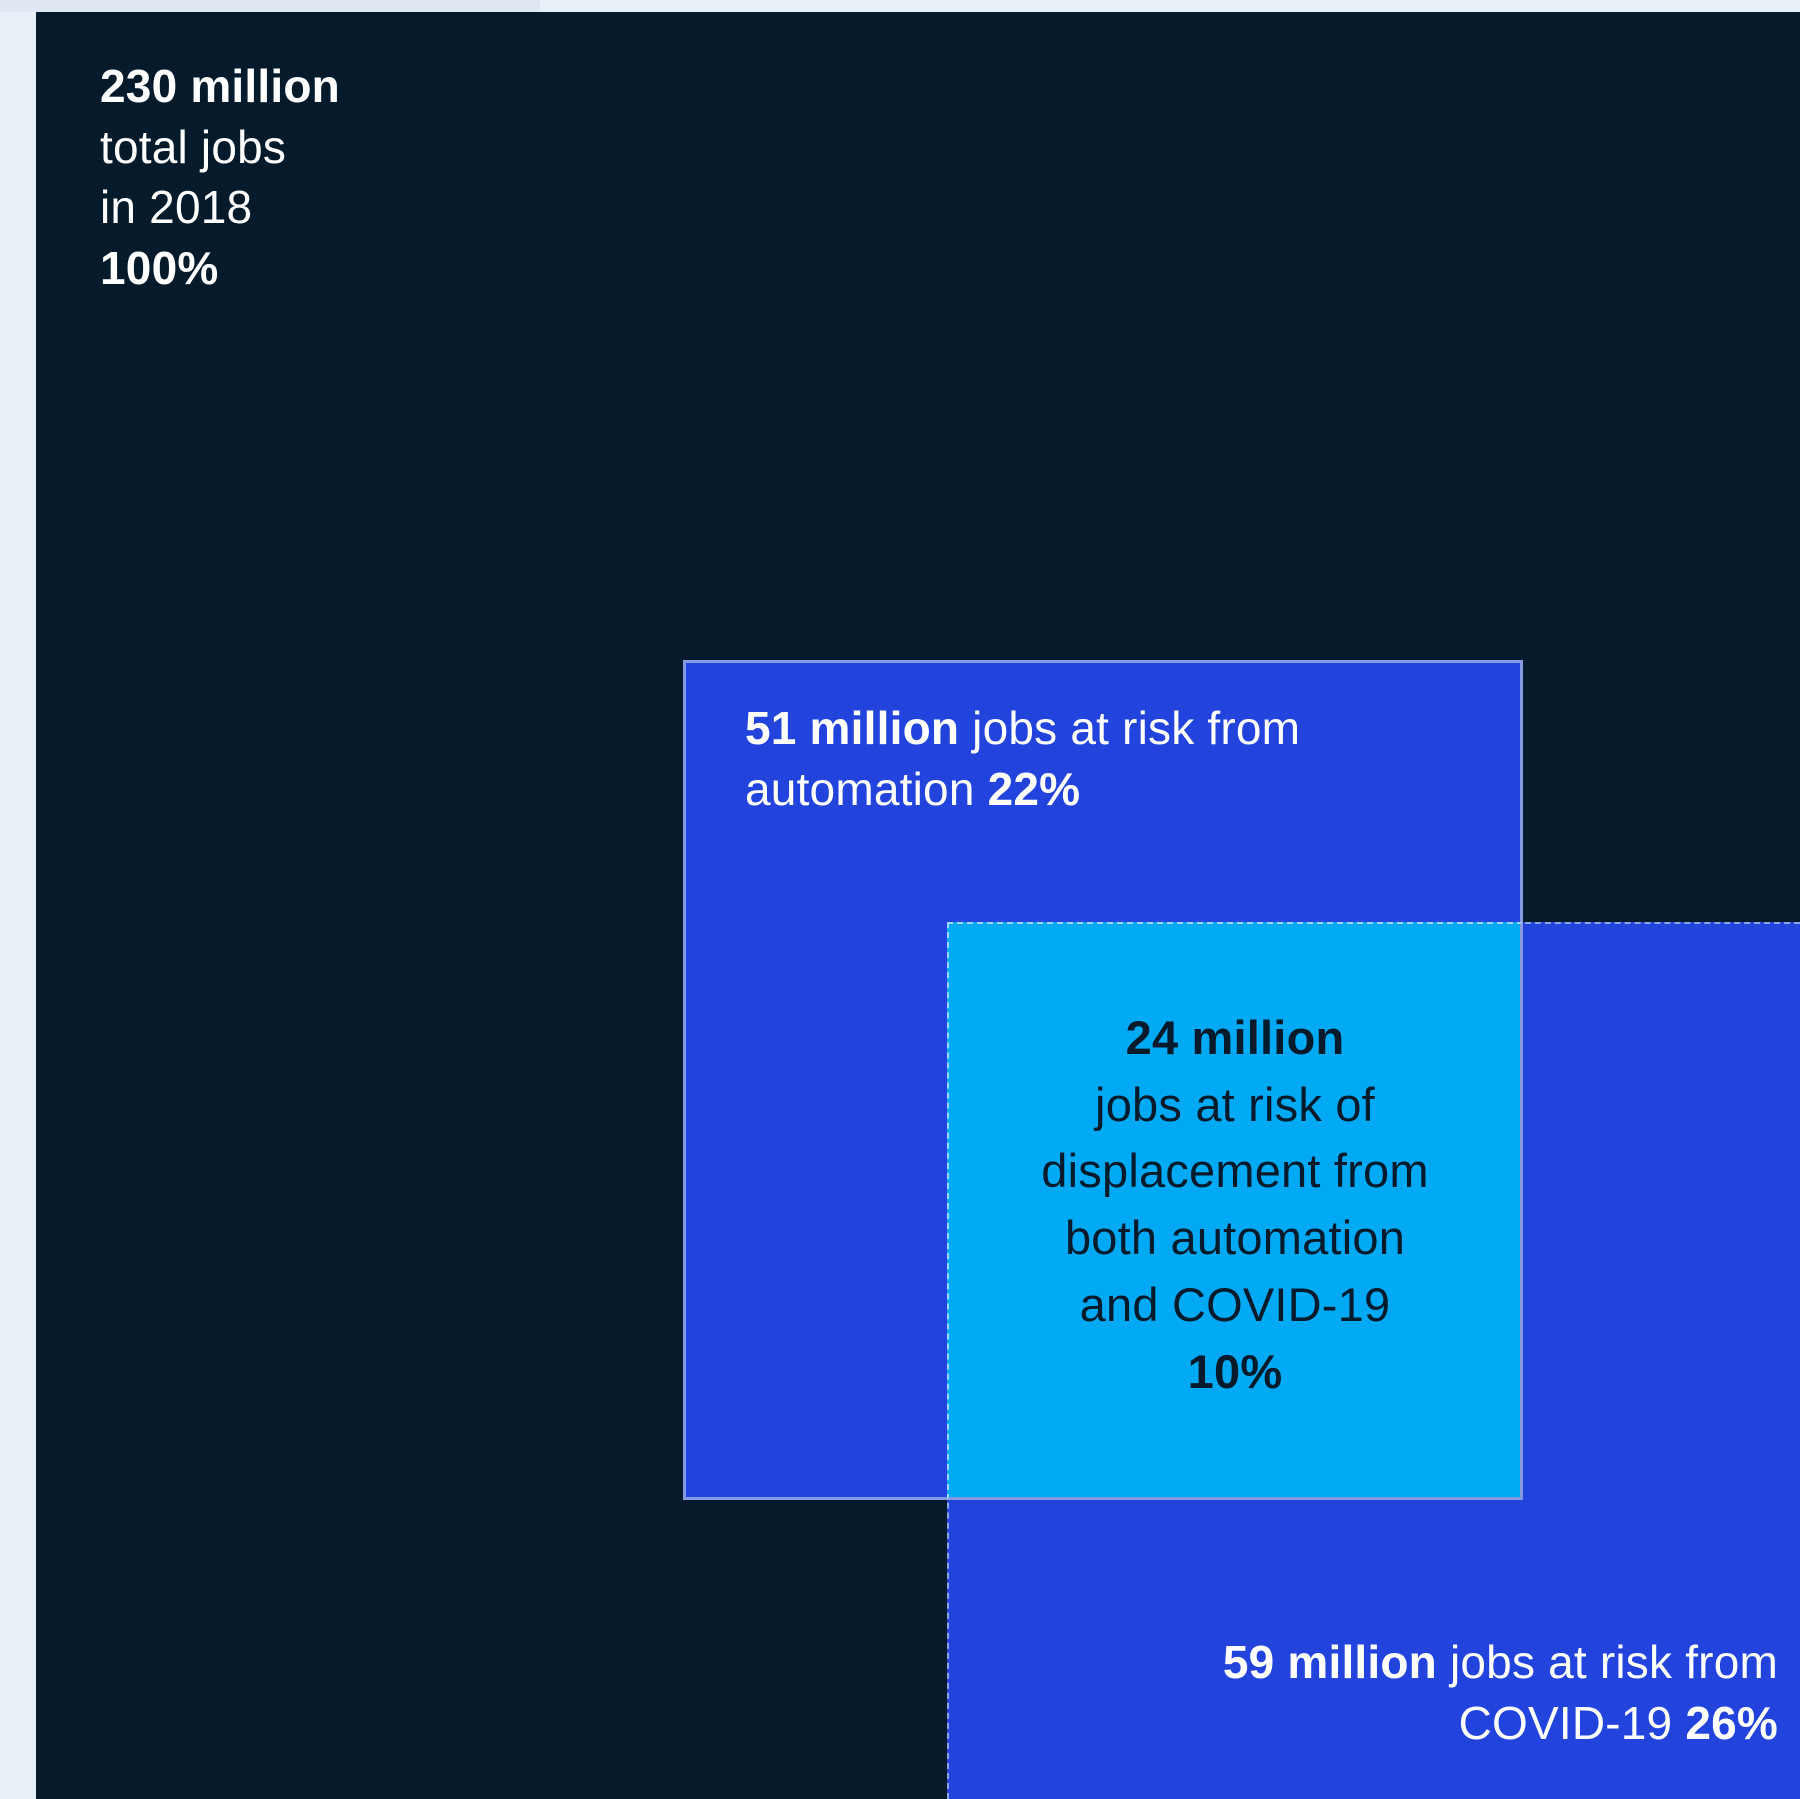 This screenshot has height=1799, width=1800. What do you see at coordinates (159, 268) in the screenshot?
I see `total-jobs-percent: 100%` at bounding box center [159, 268].